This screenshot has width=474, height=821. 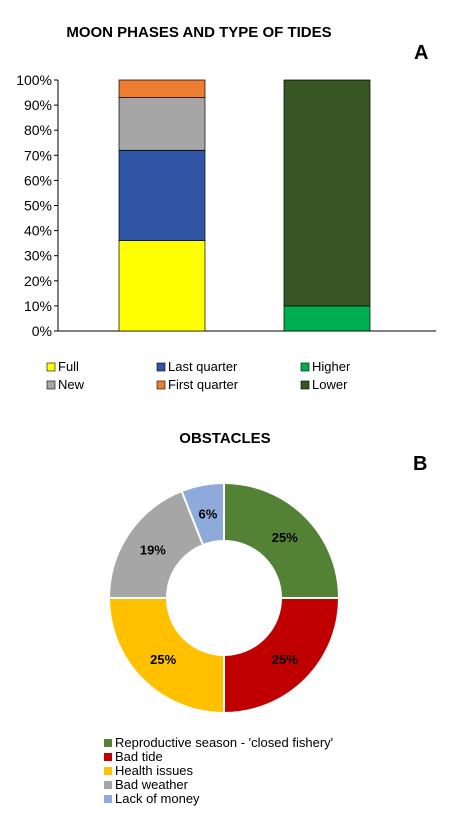 What do you see at coordinates (38, 130) in the screenshot?
I see `y-tick-label: 80%` at bounding box center [38, 130].